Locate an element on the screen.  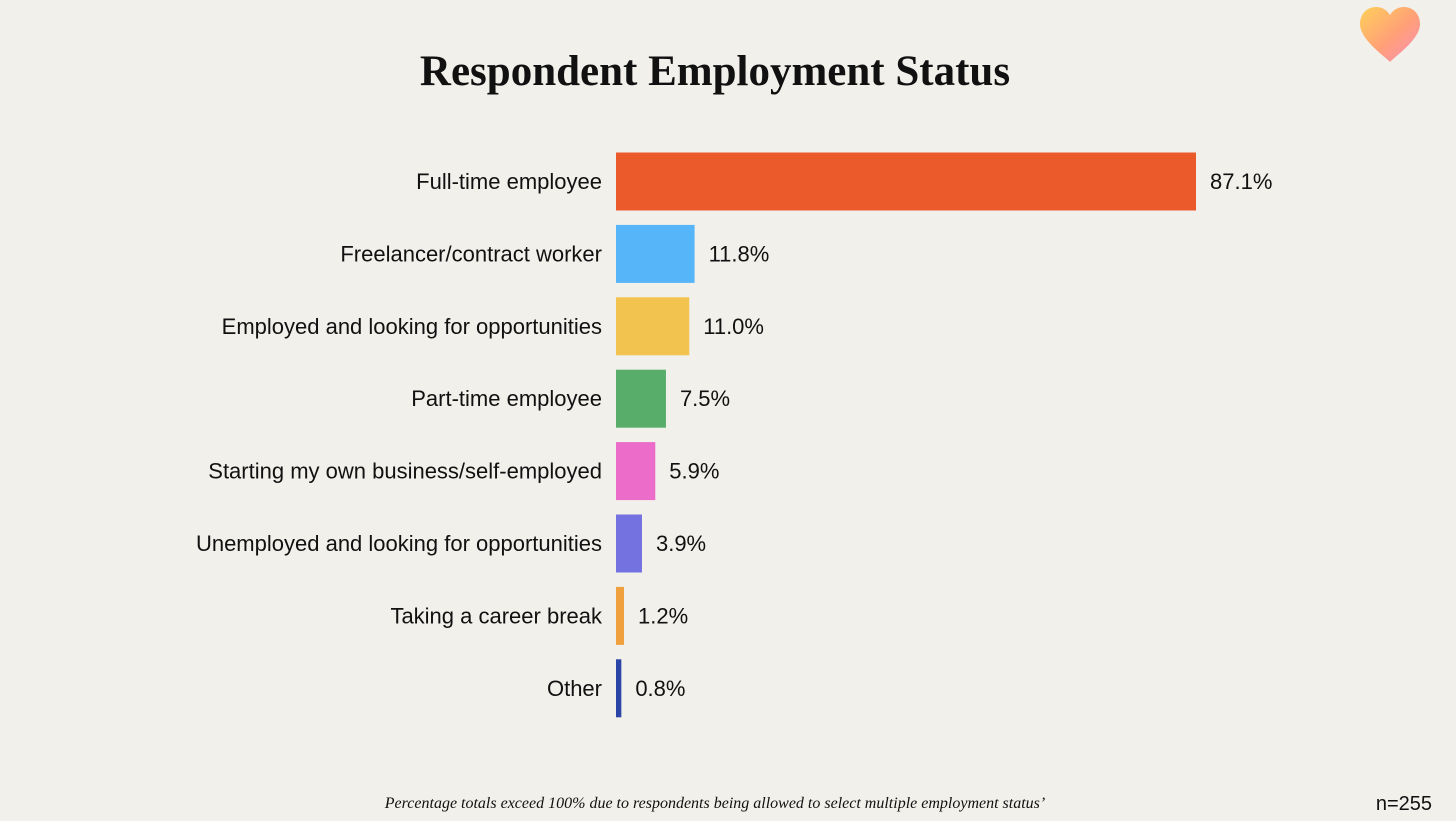
value-label: 0.8% is located at coordinates (660, 688).